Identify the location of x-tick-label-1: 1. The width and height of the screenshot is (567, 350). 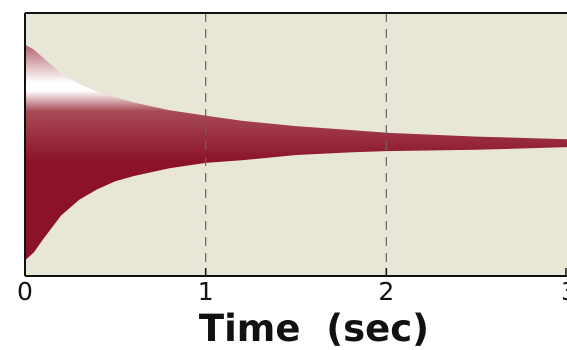
(206, 291).